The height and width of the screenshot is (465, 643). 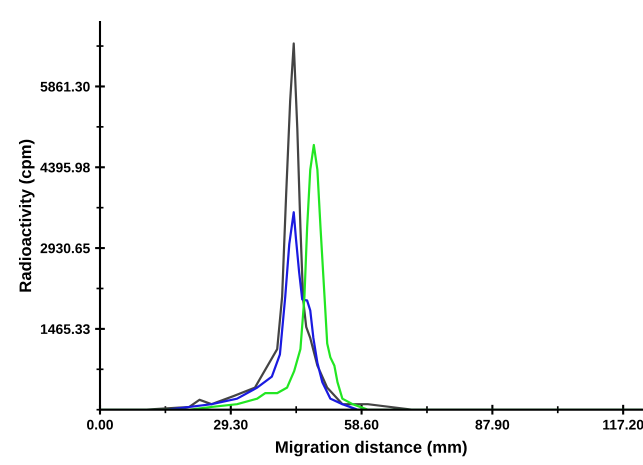 I want to click on x-tick-label: 0.00, so click(x=100, y=425).